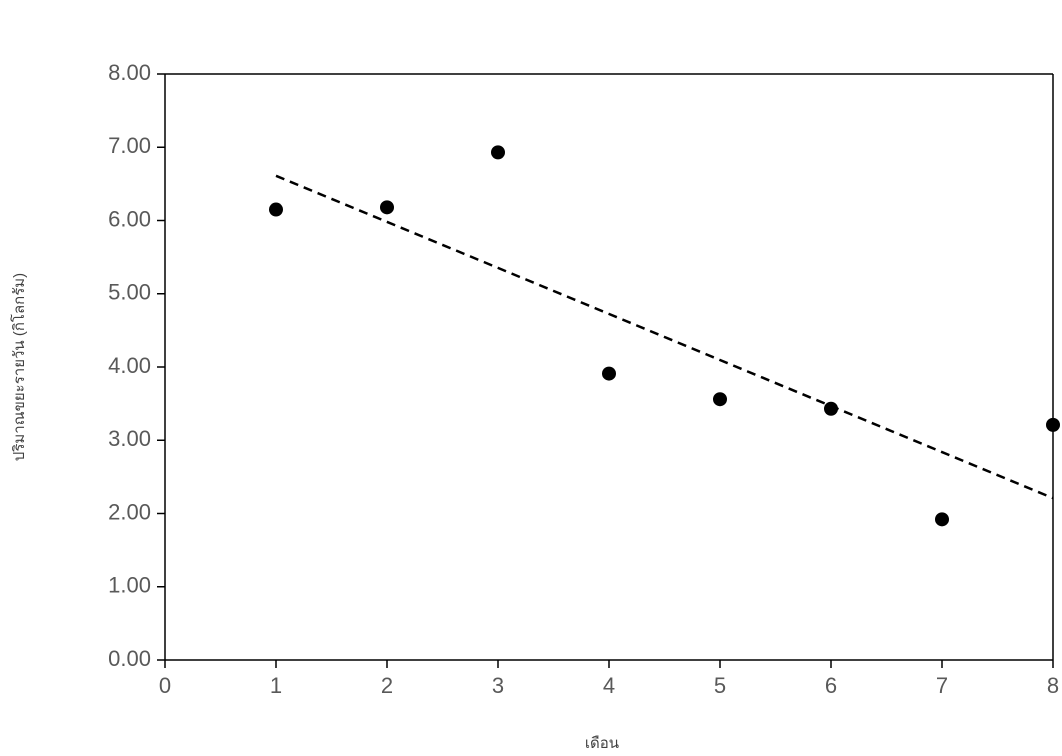 The width and height of the screenshot is (1062, 756). I want to click on y-tick-label: 3.00, so click(129, 438).